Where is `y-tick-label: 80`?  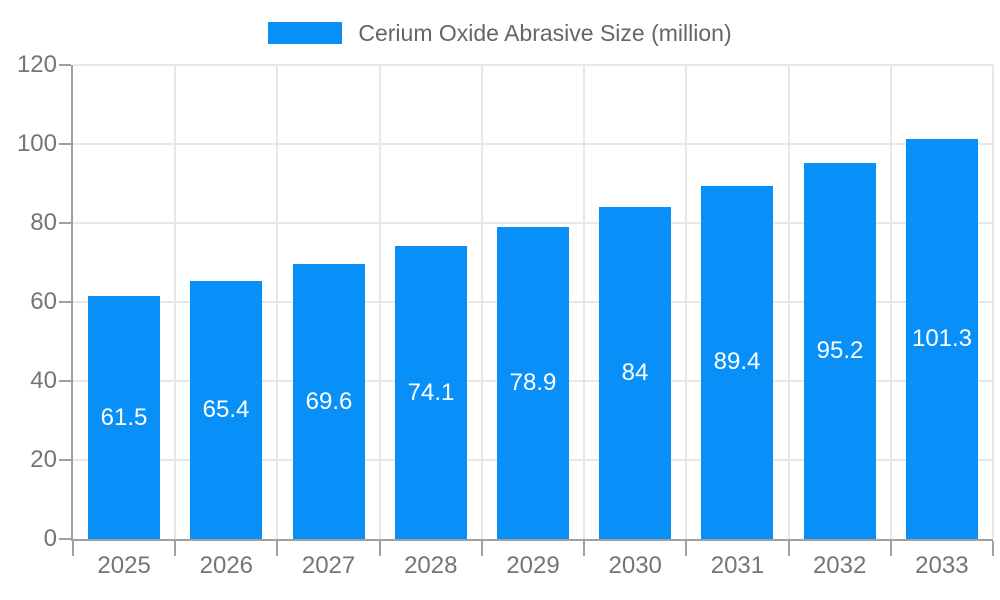
y-tick-label: 80 is located at coordinates (43, 222).